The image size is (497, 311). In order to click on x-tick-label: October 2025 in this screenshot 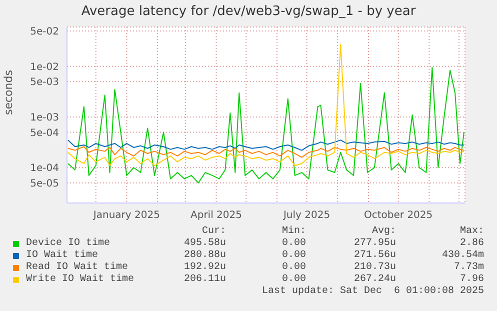, I will do `click(398, 216)`.